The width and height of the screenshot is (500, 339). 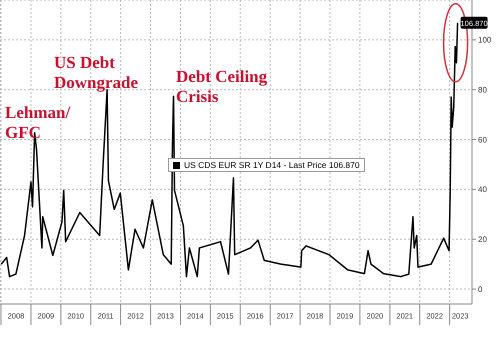 I want to click on y-tick-label: 60, so click(x=483, y=139).